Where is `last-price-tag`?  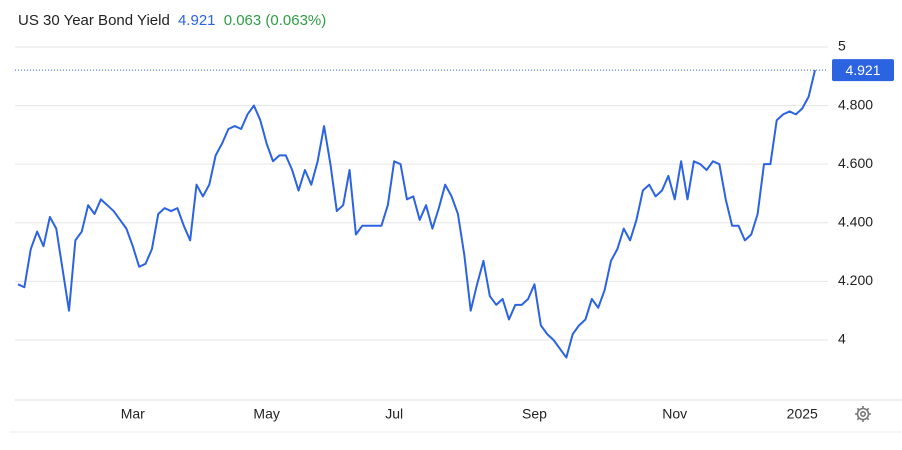
last-price-tag is located at coordinates (863, 70).